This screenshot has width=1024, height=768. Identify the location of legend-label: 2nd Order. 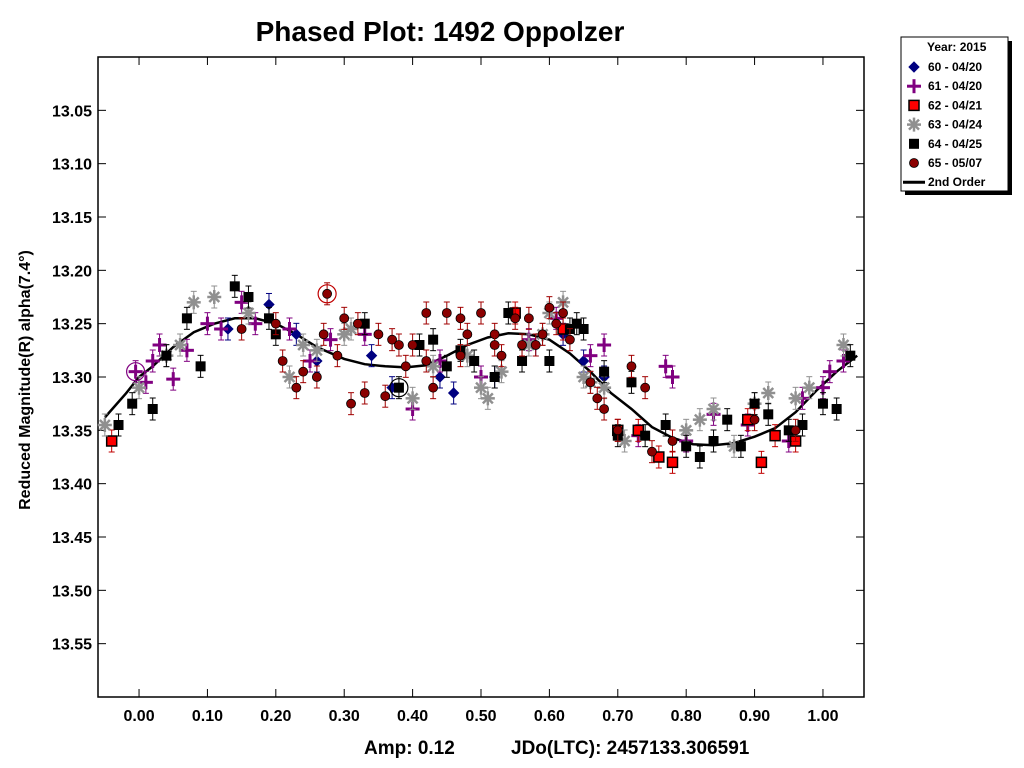
(957, 182).